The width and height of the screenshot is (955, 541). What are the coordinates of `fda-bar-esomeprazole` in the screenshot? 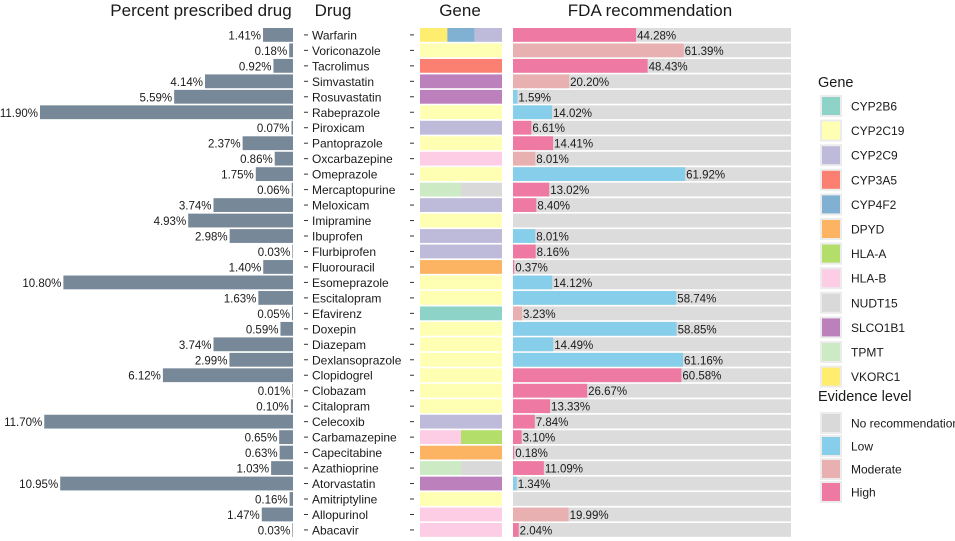 It's located at (533, 282).